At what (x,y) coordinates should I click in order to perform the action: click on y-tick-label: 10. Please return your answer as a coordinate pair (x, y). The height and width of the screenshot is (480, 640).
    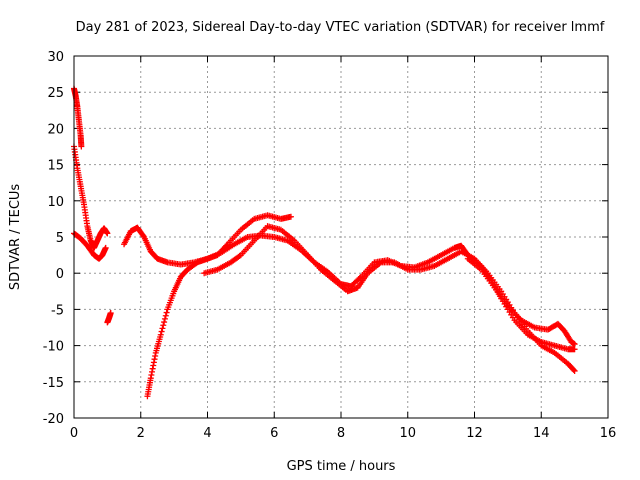
    Looking at the image, I should click on (55, 202).